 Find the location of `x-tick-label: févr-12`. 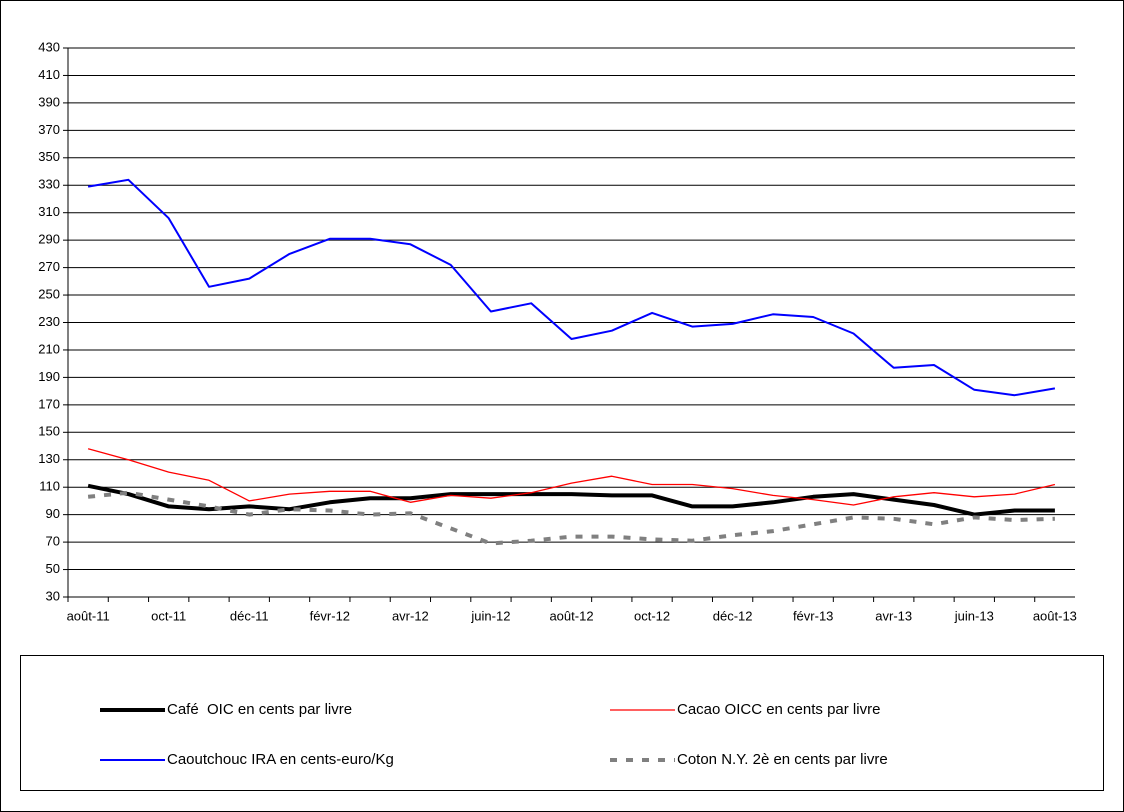

x-tick-label: févr-12 is located at coordinates (330, 615).